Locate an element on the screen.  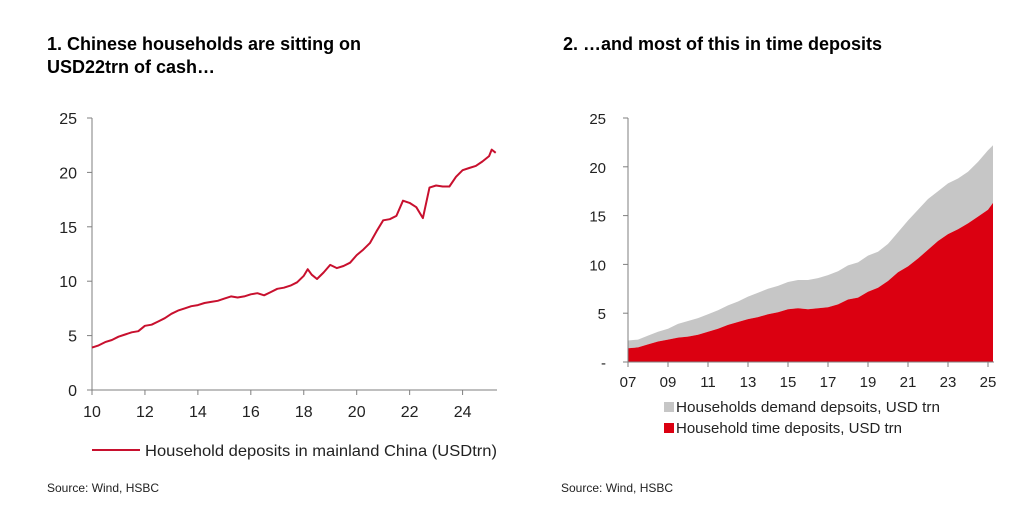
right-x-tick-label: 15 is located at coordinates (788, 382).